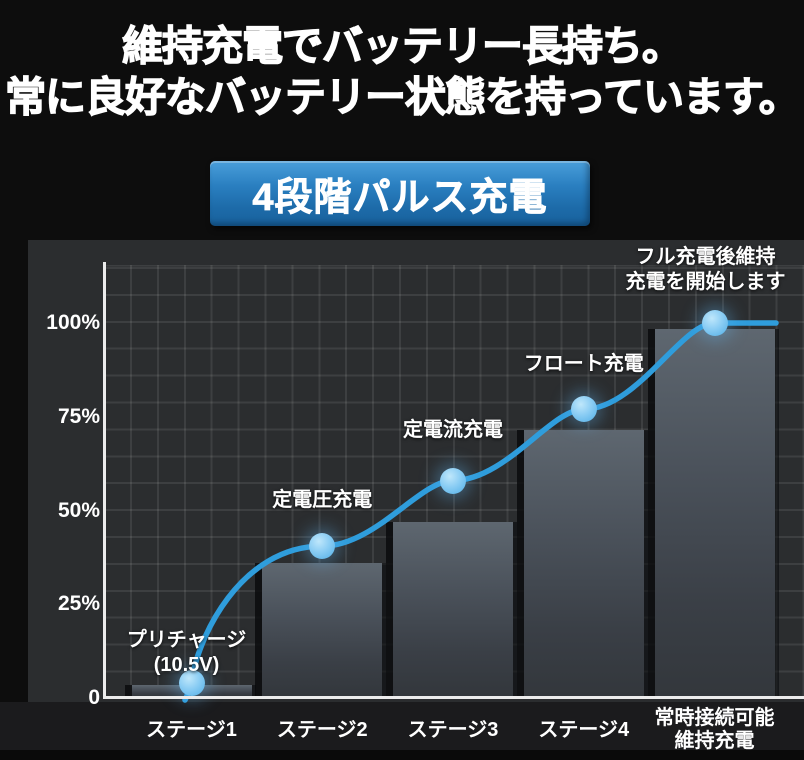 This screenshot has width=804, height=760. Describe the element at coordinates (322, 730) in the screenshot. I see `x-label-stage-2: ステージ2` at that location.